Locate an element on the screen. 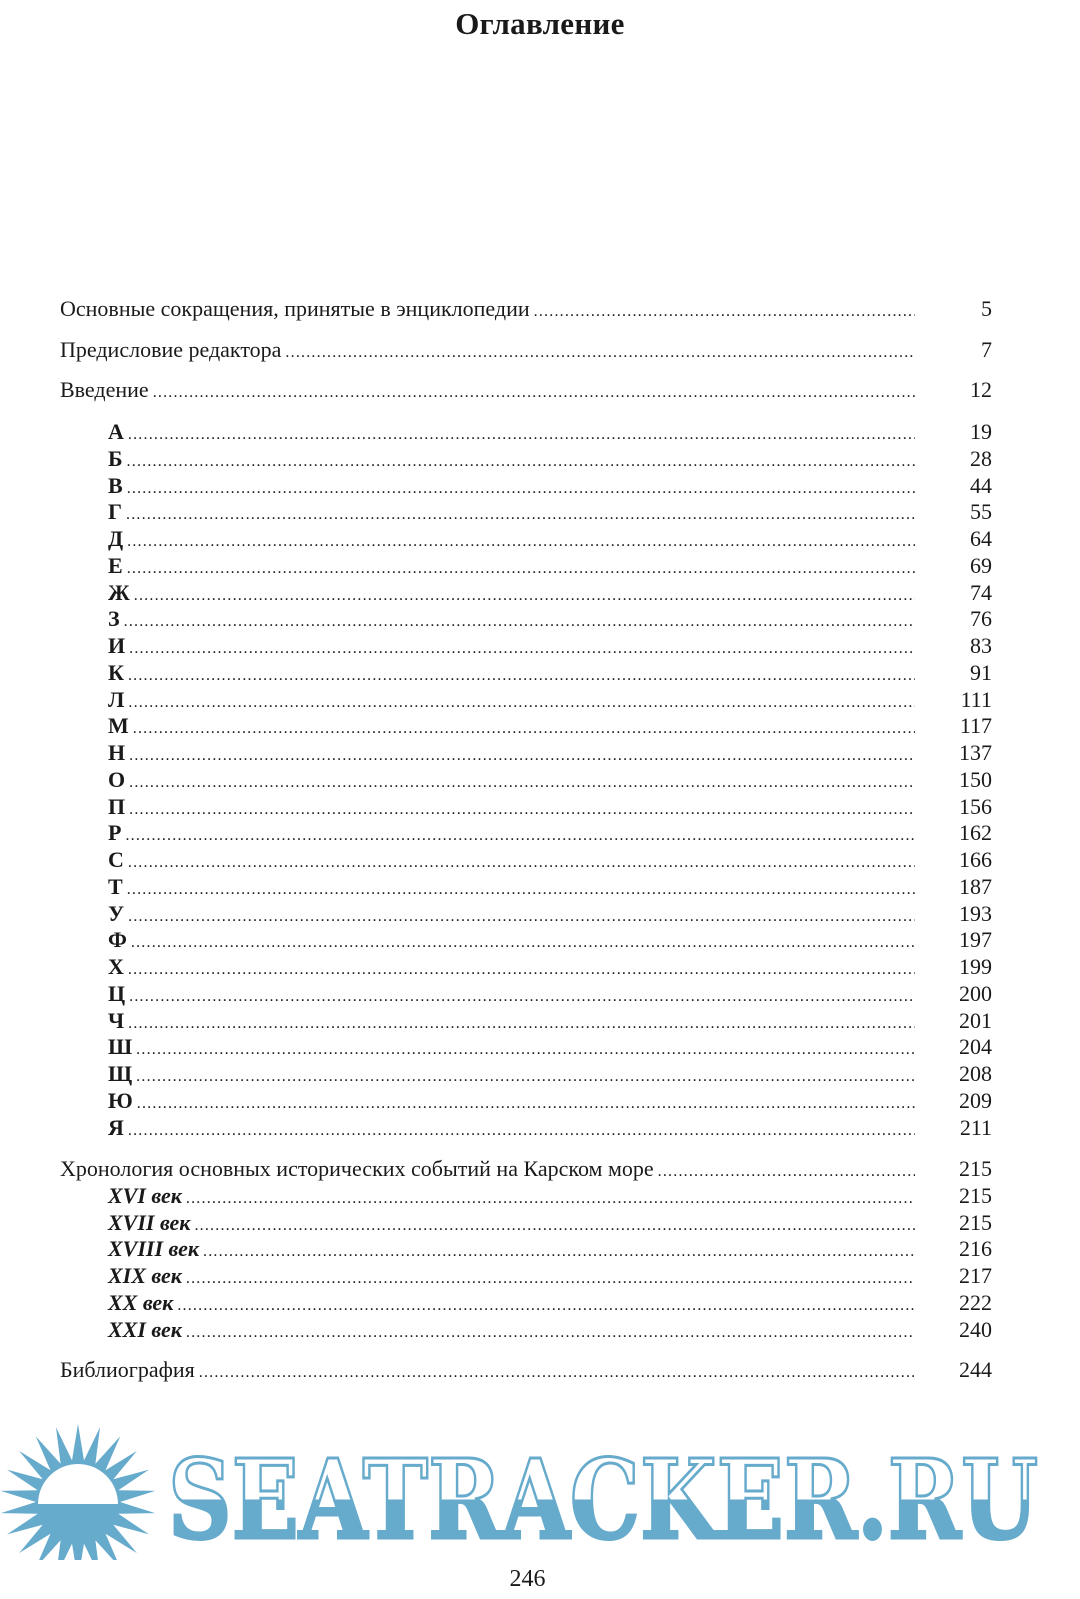  watermark-text: SEATRACKER.RU is located at coordinates (603, 1497).